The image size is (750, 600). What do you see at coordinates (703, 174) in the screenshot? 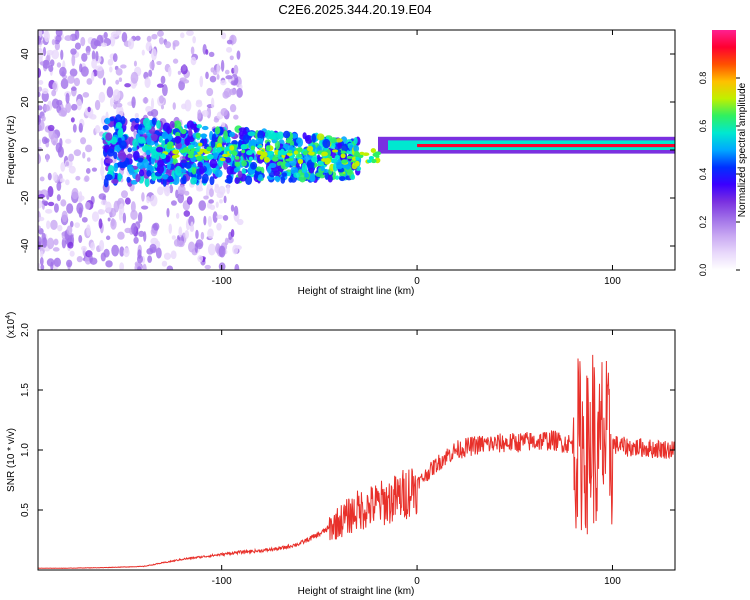
I see `colorbar-tick-label: 0.4` at bounding box center [703, 174].